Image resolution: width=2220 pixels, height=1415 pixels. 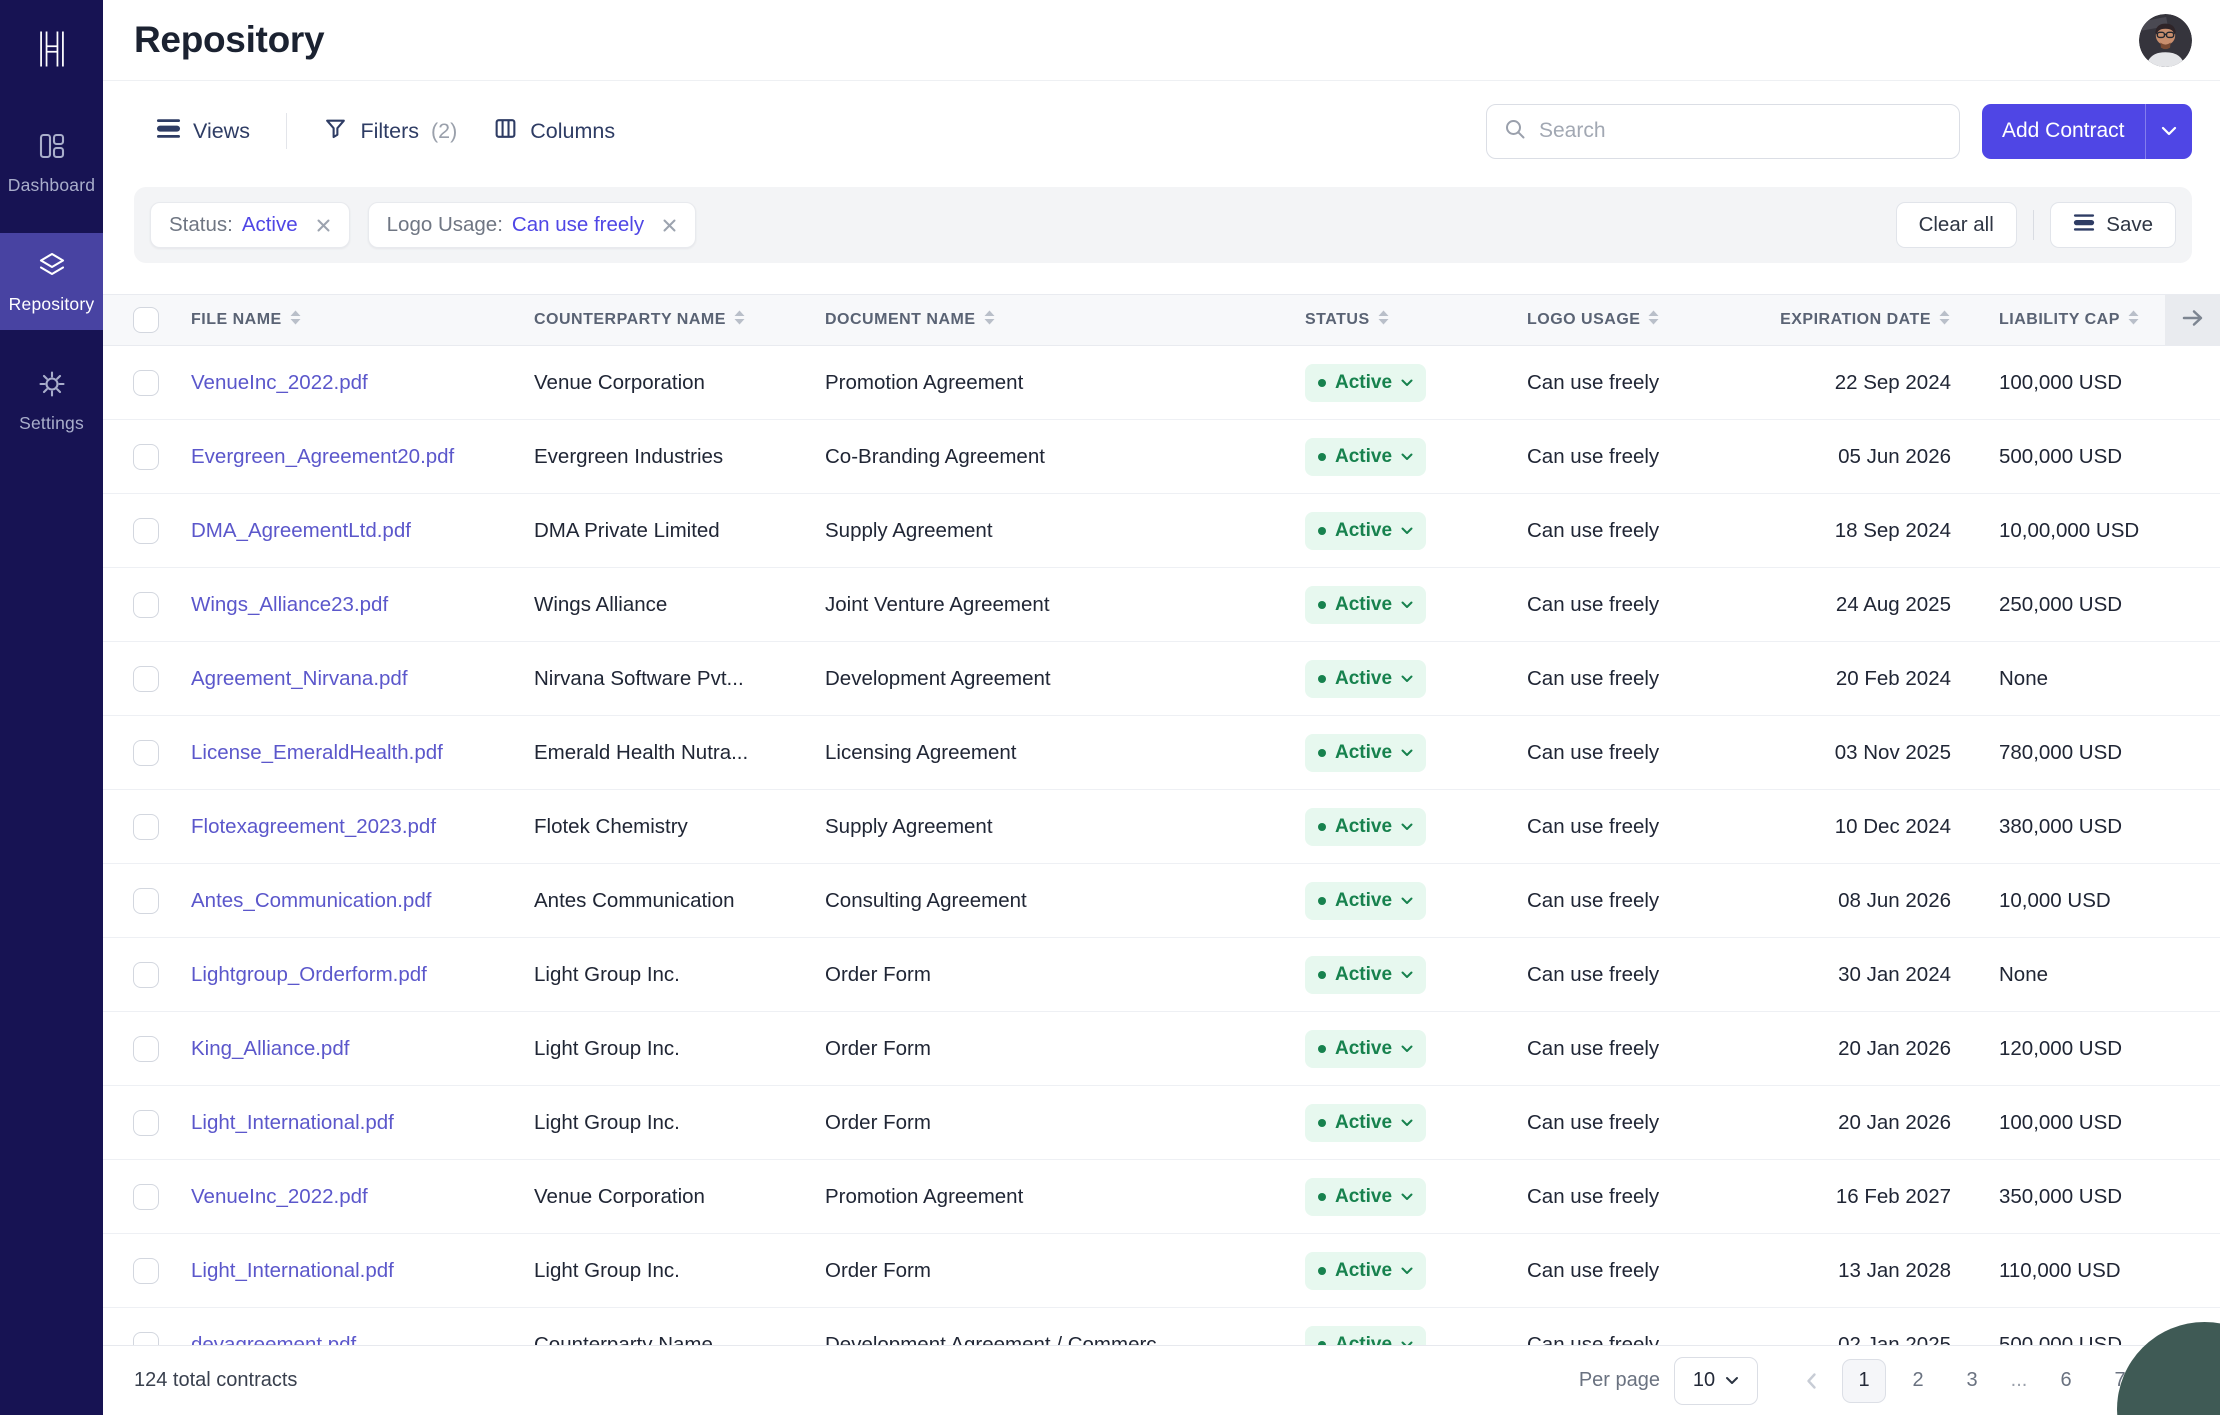 I want to click on sidebar-item-label: Settings, so click(x=51, y=423).